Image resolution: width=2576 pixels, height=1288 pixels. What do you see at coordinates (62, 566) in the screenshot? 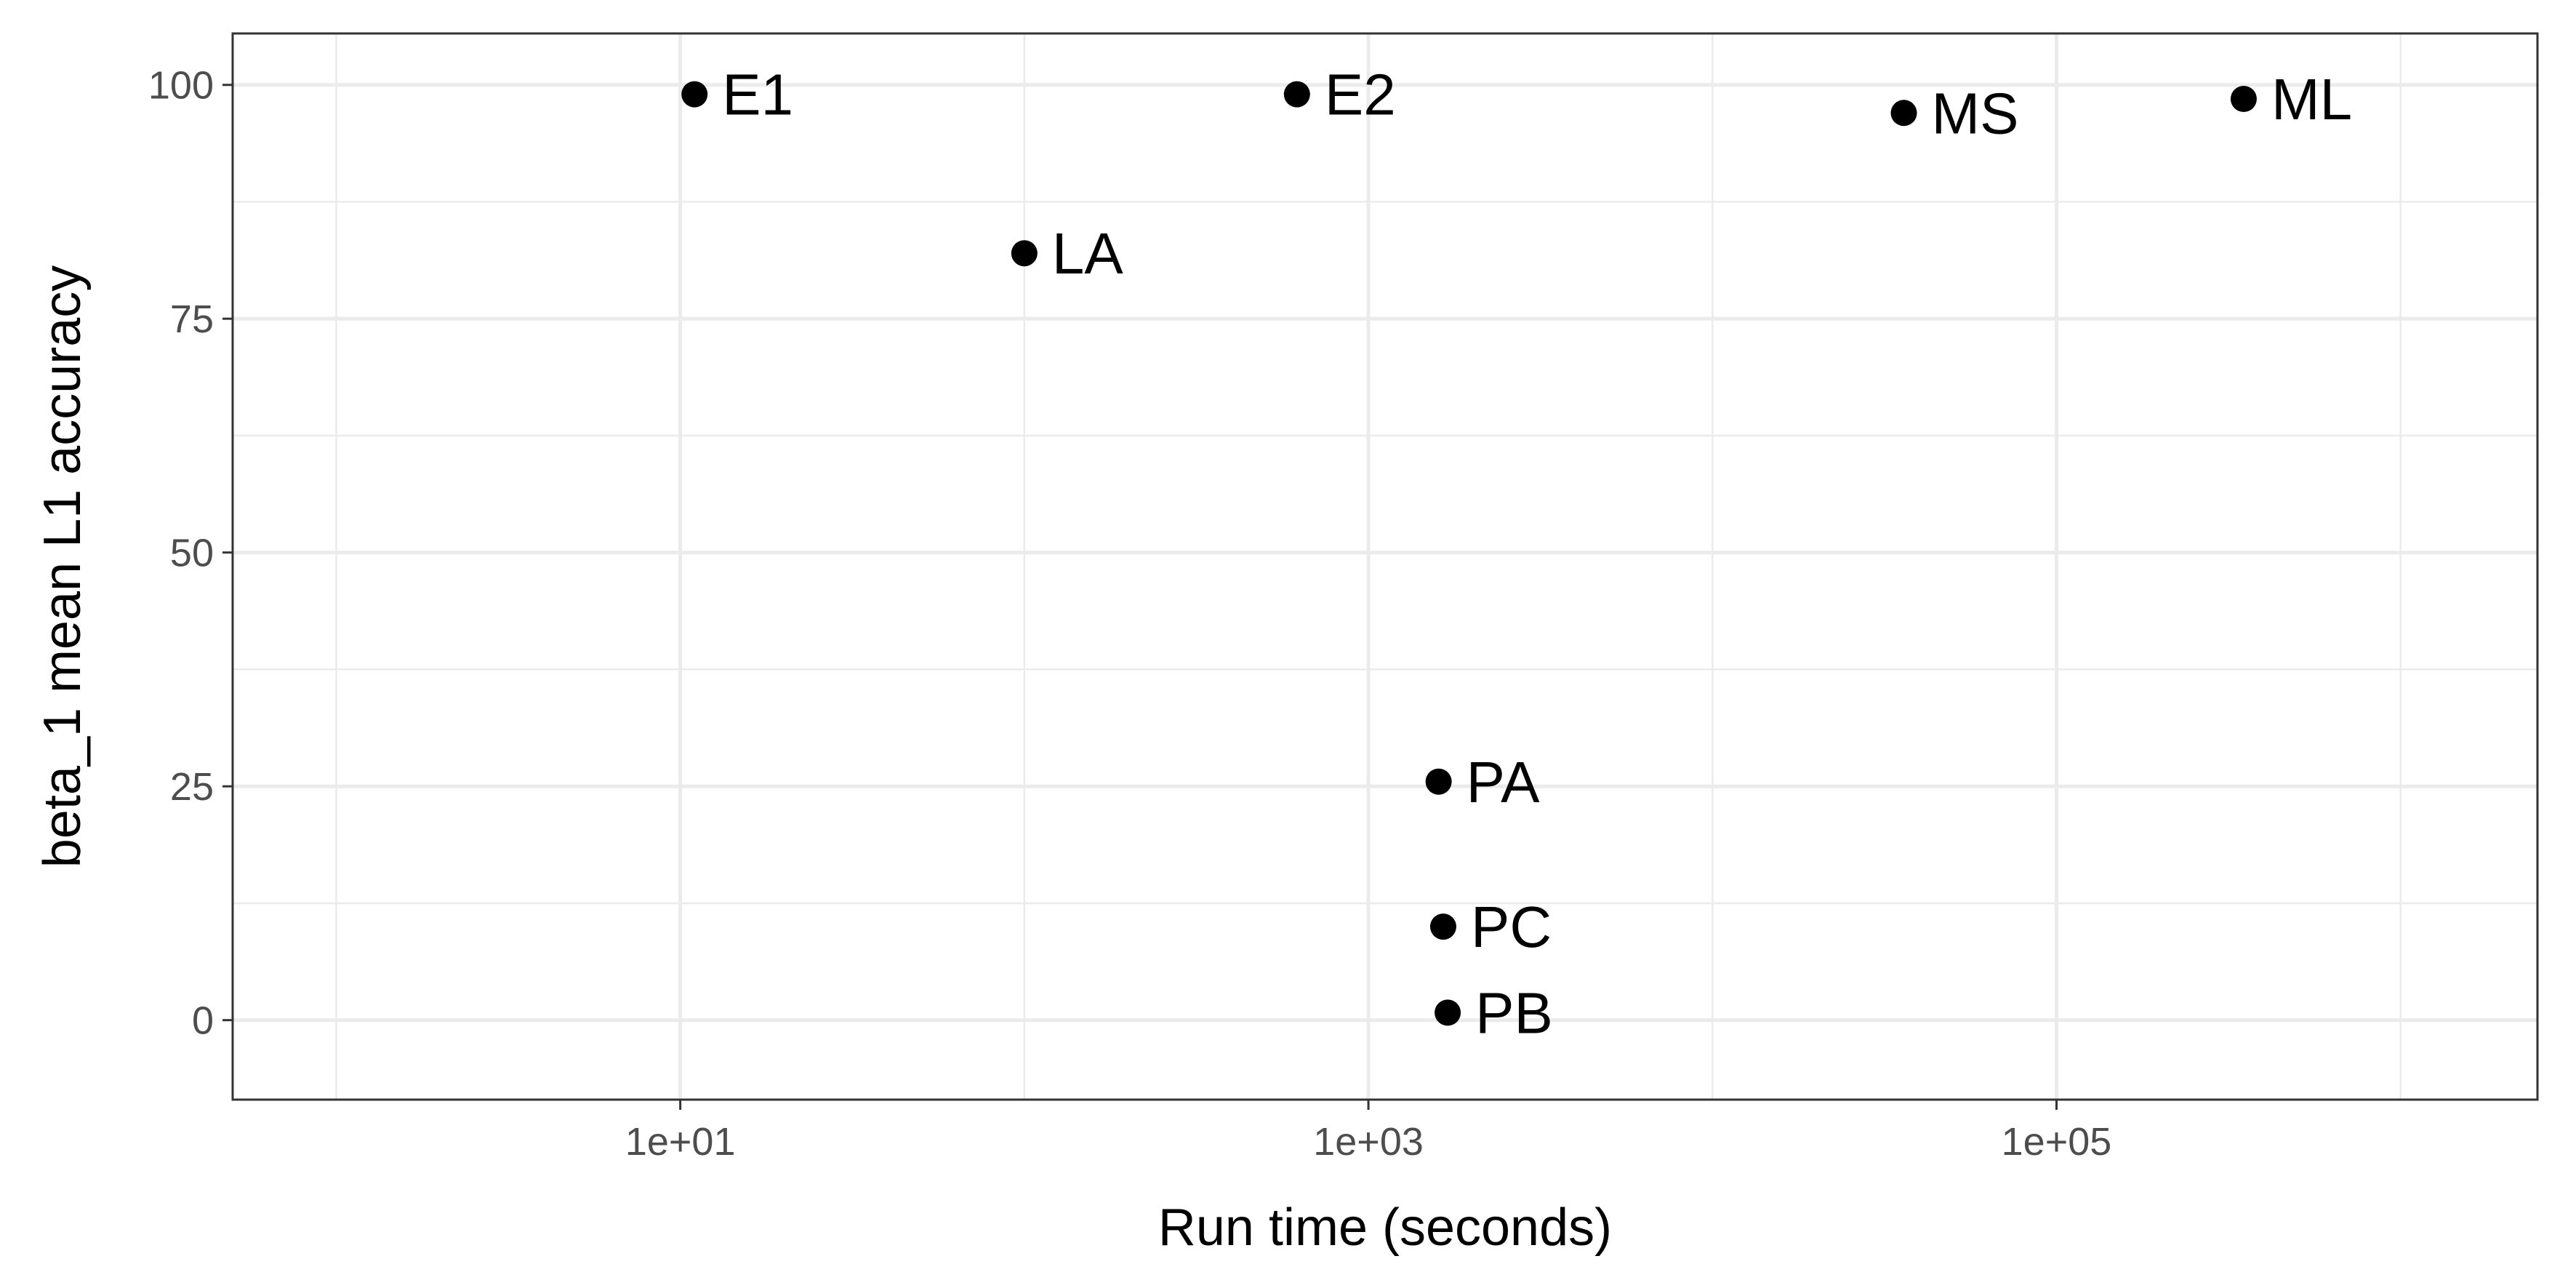
I see `y-axis-title: beta_1 mean L1 accuracy` at bounding box center [62, 566].